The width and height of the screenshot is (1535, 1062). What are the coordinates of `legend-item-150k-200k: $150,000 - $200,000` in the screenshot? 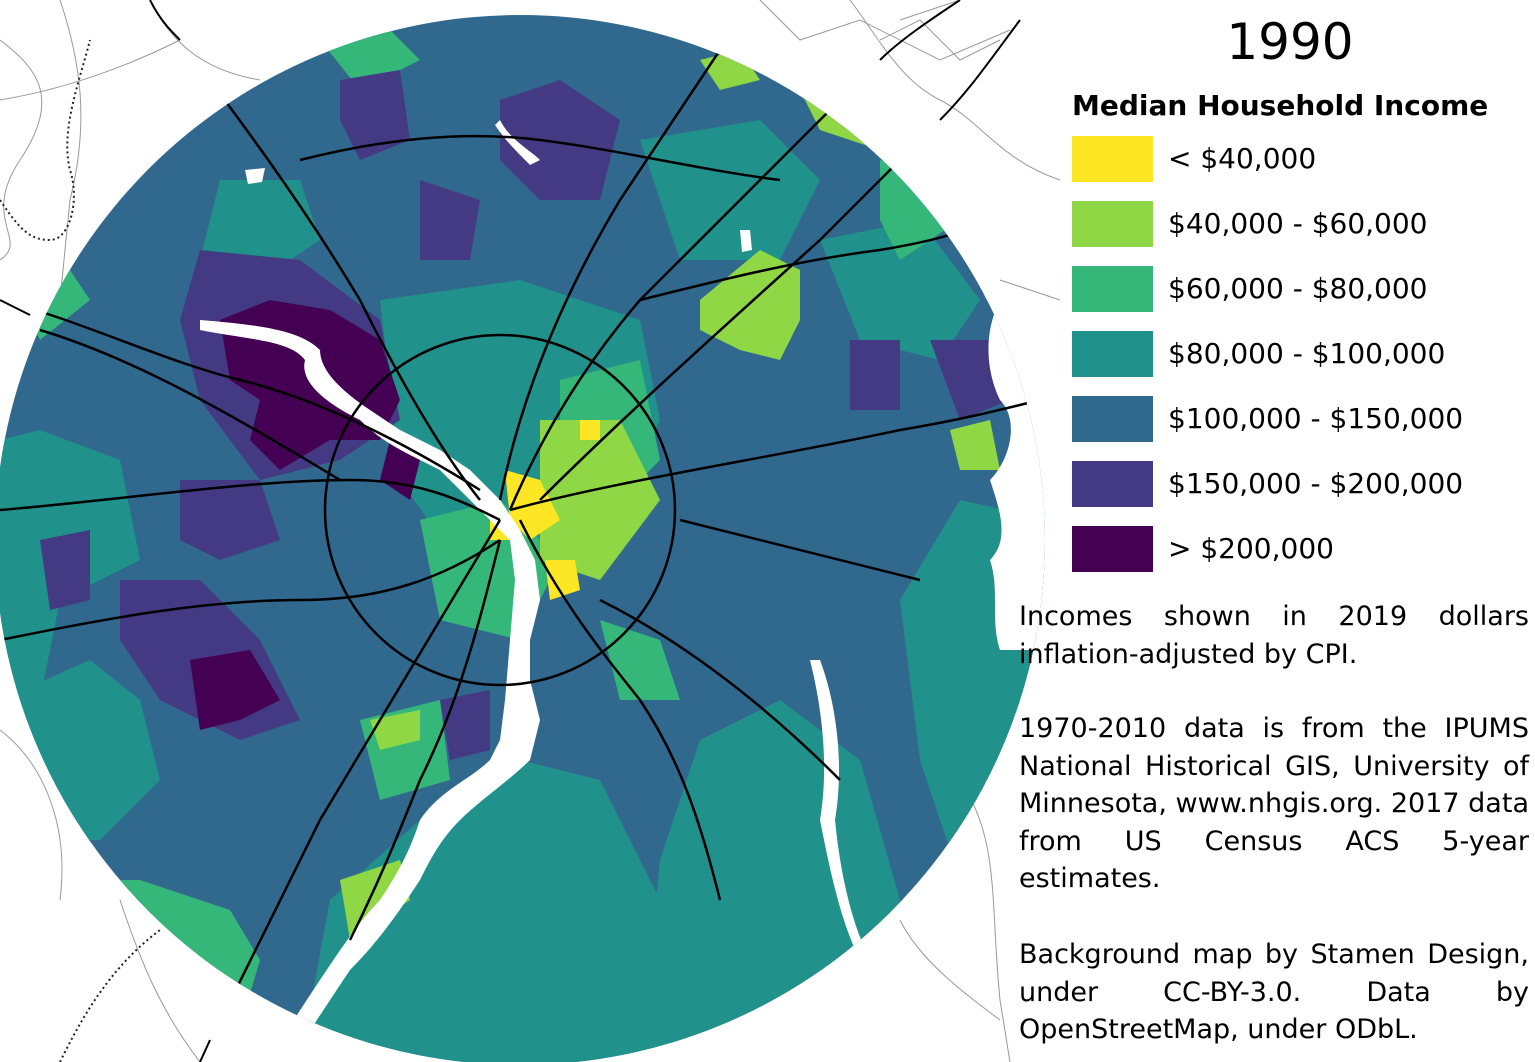 It's located at (1302, 484).